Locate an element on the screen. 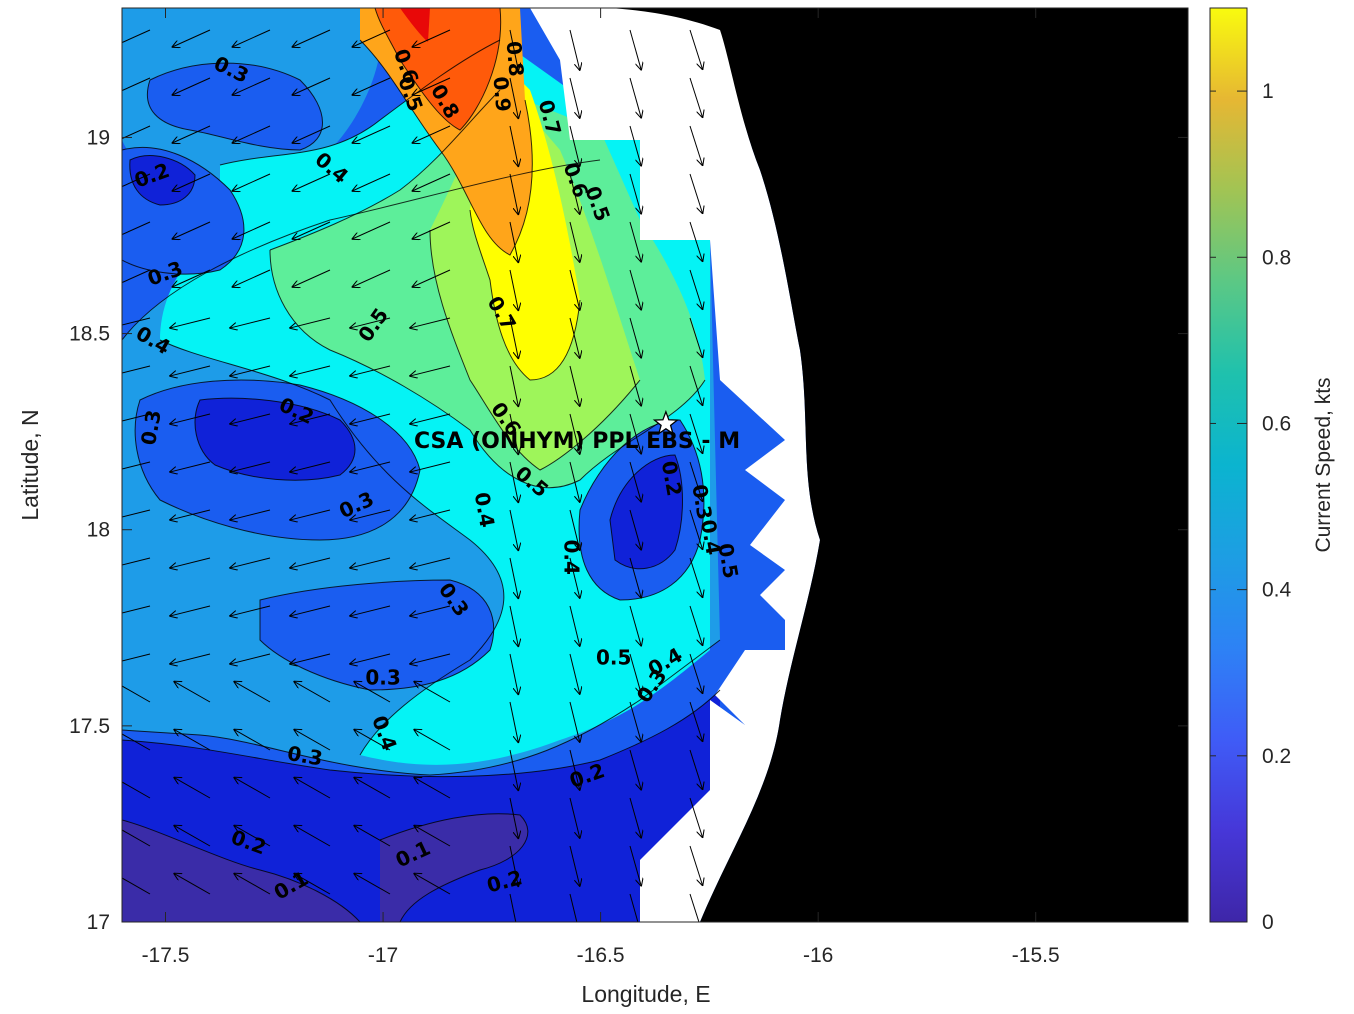  contour-value-label: 0.3 is located at coordinates (382, 677).